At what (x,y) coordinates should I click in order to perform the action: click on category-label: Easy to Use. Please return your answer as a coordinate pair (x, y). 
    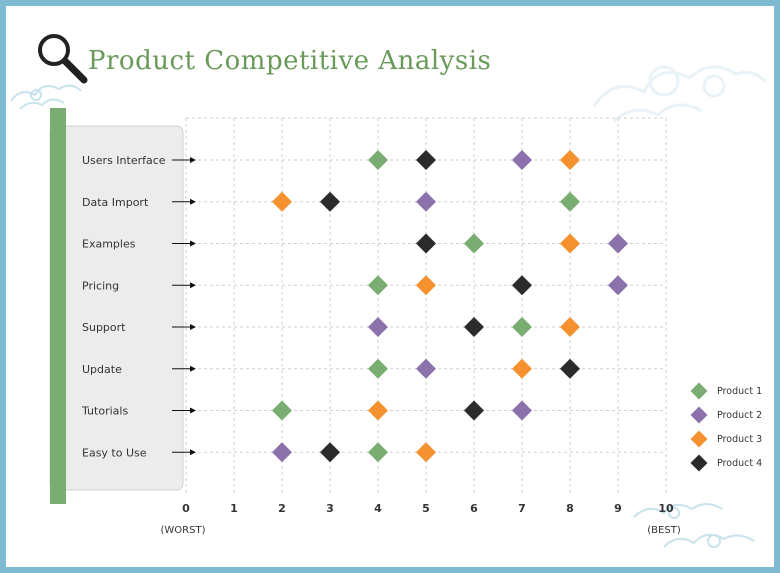
    Looking at the image, I should click on (114, 452).